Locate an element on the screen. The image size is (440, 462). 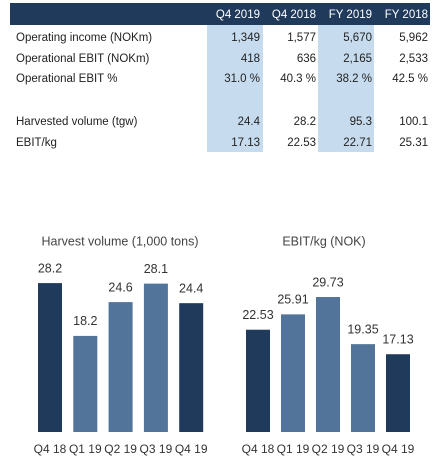
row-label: Operating income (NOKm) is located at coordinates (84, 38).